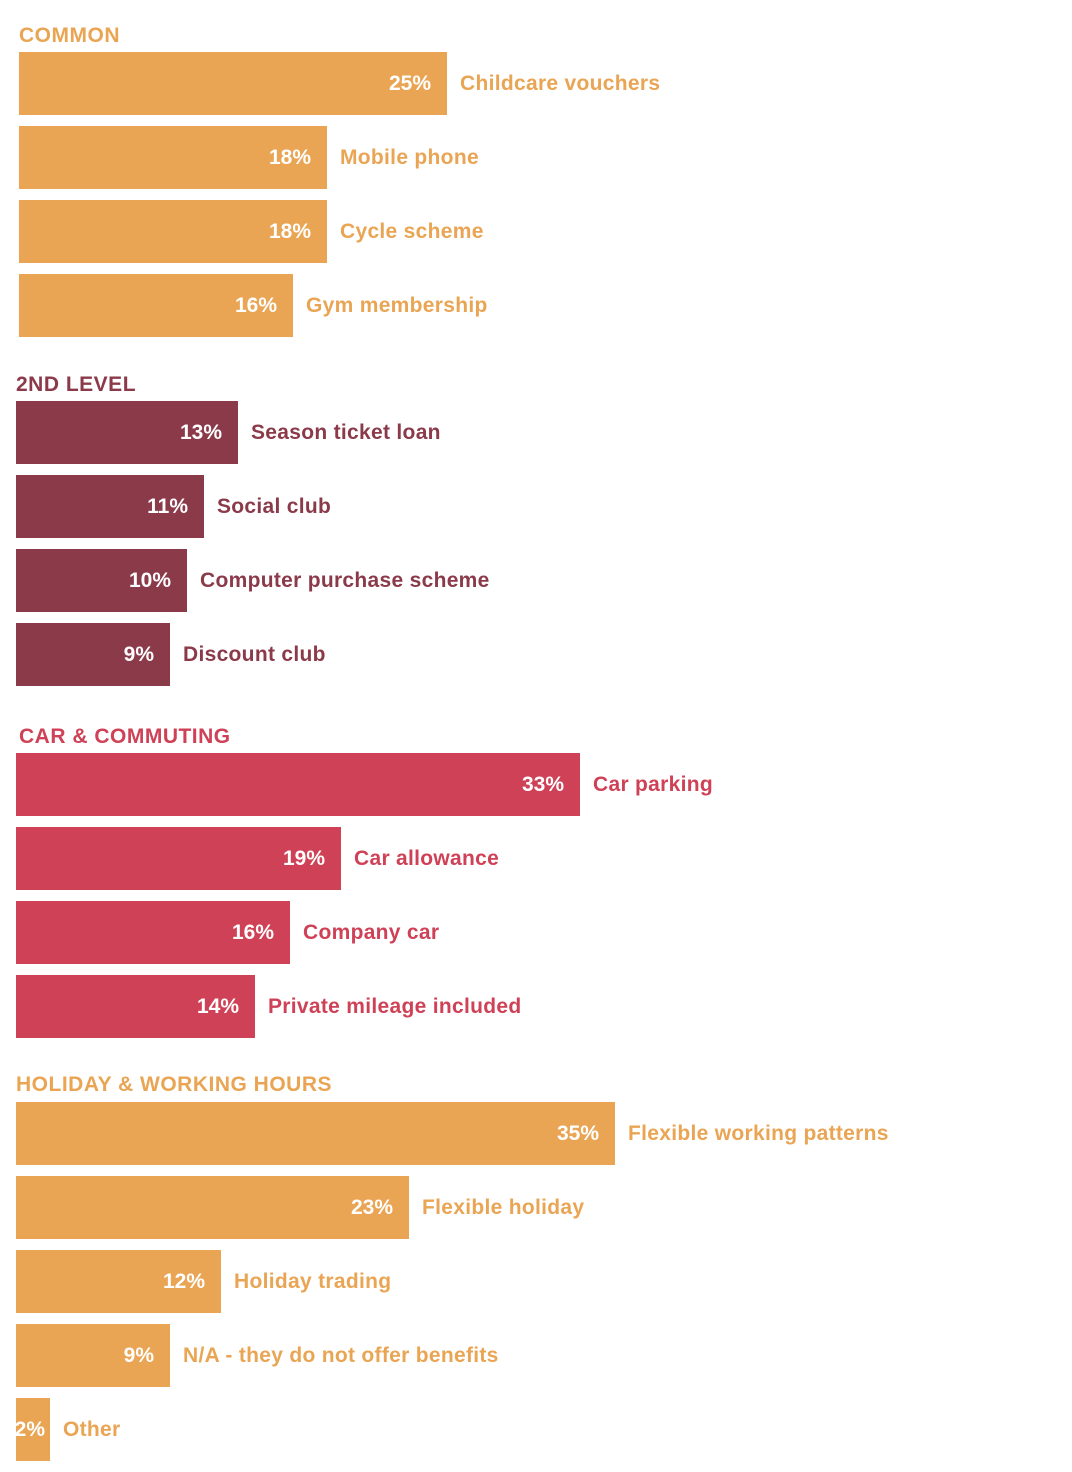 The height and width of the screenshot is (1472, 1072). Describe the element at coordinates (560, 83) in the screenshot. I see `category-label: Childcare vouchers` at that location.